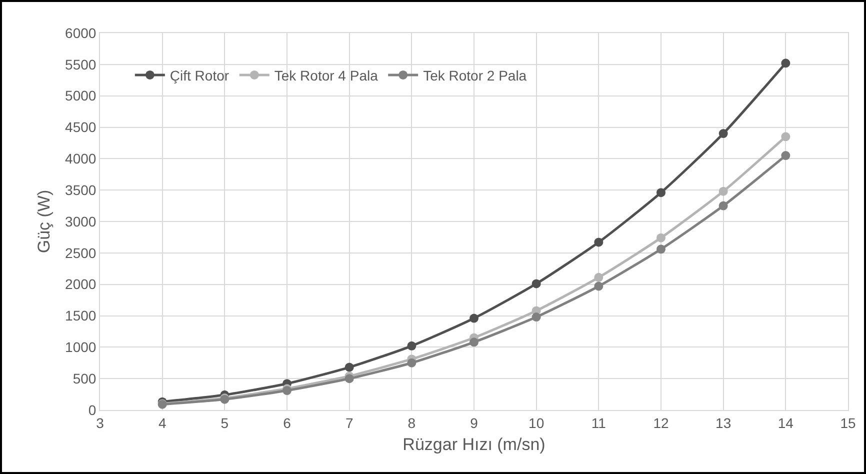 Image resolution: width=866 pixels, height=474 pixels. Describe the element at coordinates (661, 422) in the screenshot. I see `x-tick-label: 12` at that location.